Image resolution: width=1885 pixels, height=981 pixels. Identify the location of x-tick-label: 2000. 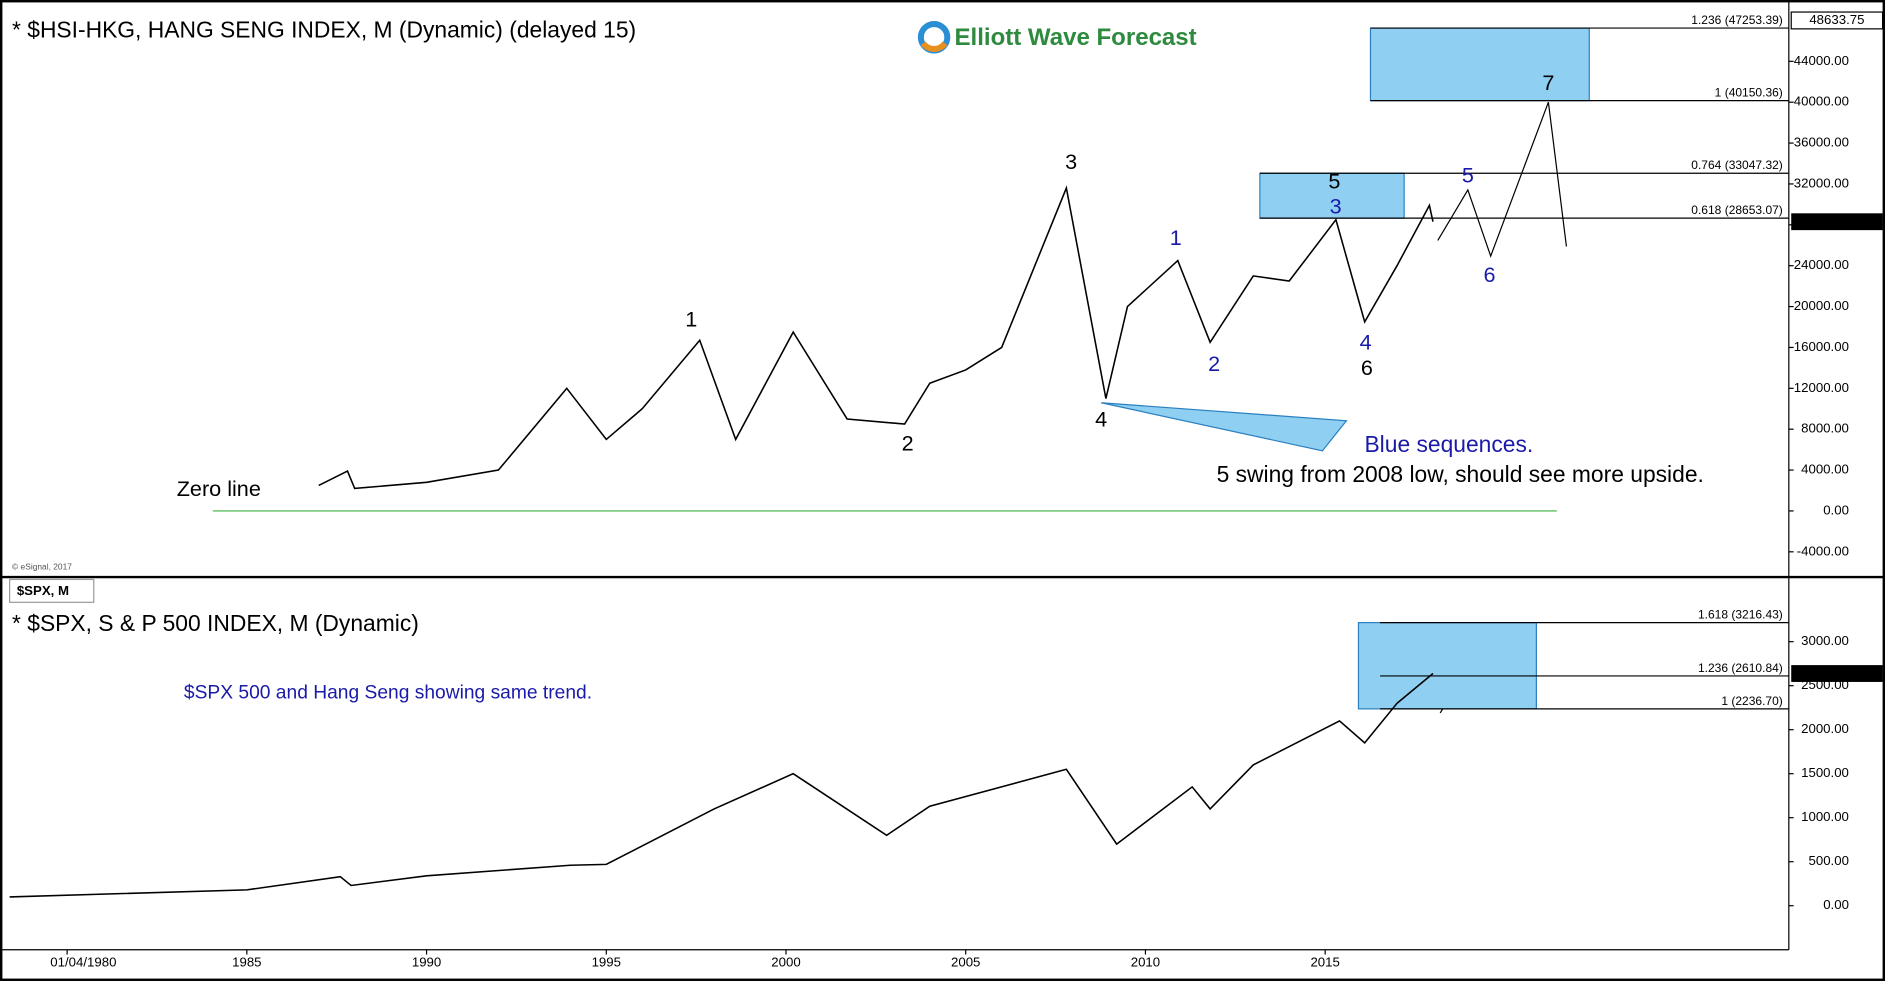
(785, 961).